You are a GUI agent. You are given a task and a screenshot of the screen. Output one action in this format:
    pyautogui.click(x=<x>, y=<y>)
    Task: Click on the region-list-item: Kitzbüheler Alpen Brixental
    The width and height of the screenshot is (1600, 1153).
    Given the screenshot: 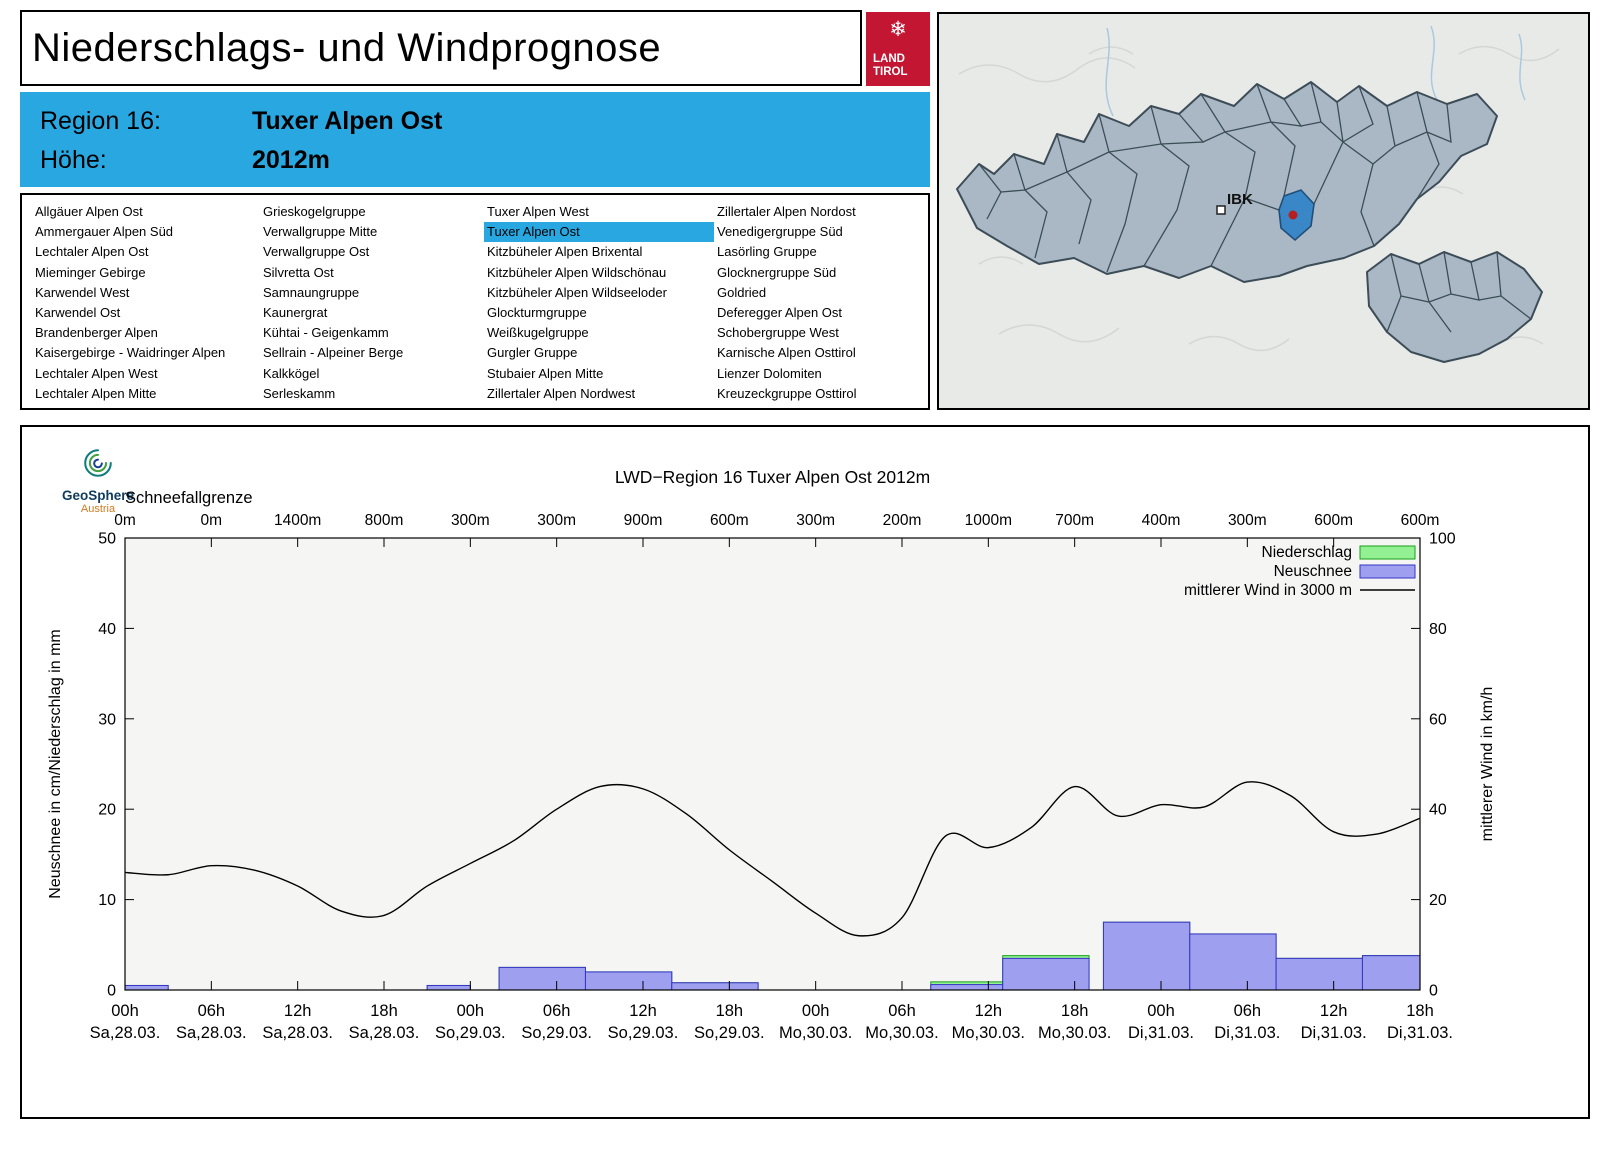 What is the action you would take?
    pyautogui.click(x=565, y=252)
    